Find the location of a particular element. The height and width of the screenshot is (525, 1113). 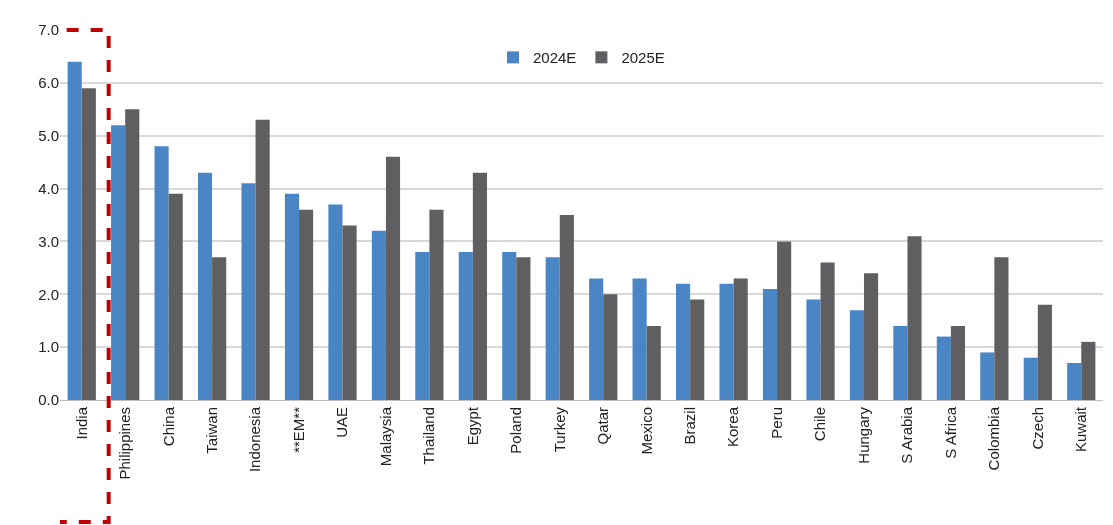

x-tick-label: Taiwan is located at coordinates (211, 430).